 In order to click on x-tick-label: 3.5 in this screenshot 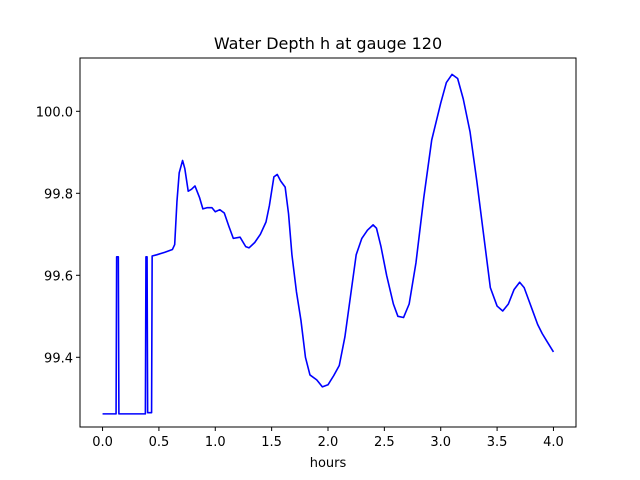, I will do `click(497, 442)`.